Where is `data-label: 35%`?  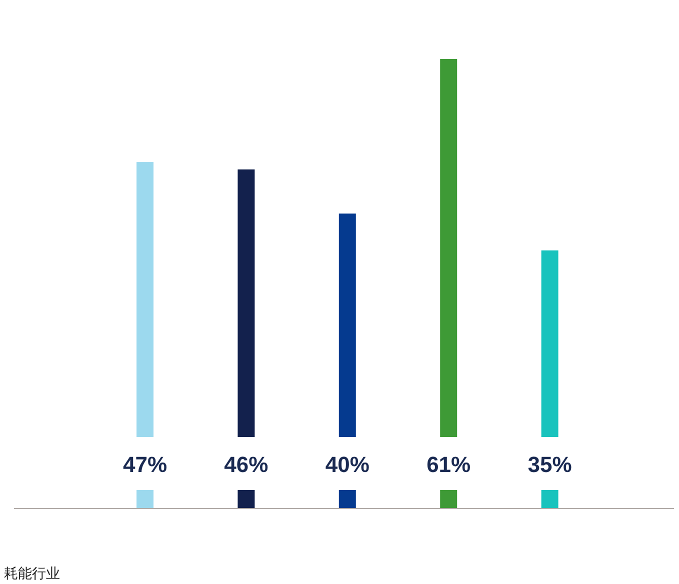 data-label: 35% is located at coordinates (550, 464).